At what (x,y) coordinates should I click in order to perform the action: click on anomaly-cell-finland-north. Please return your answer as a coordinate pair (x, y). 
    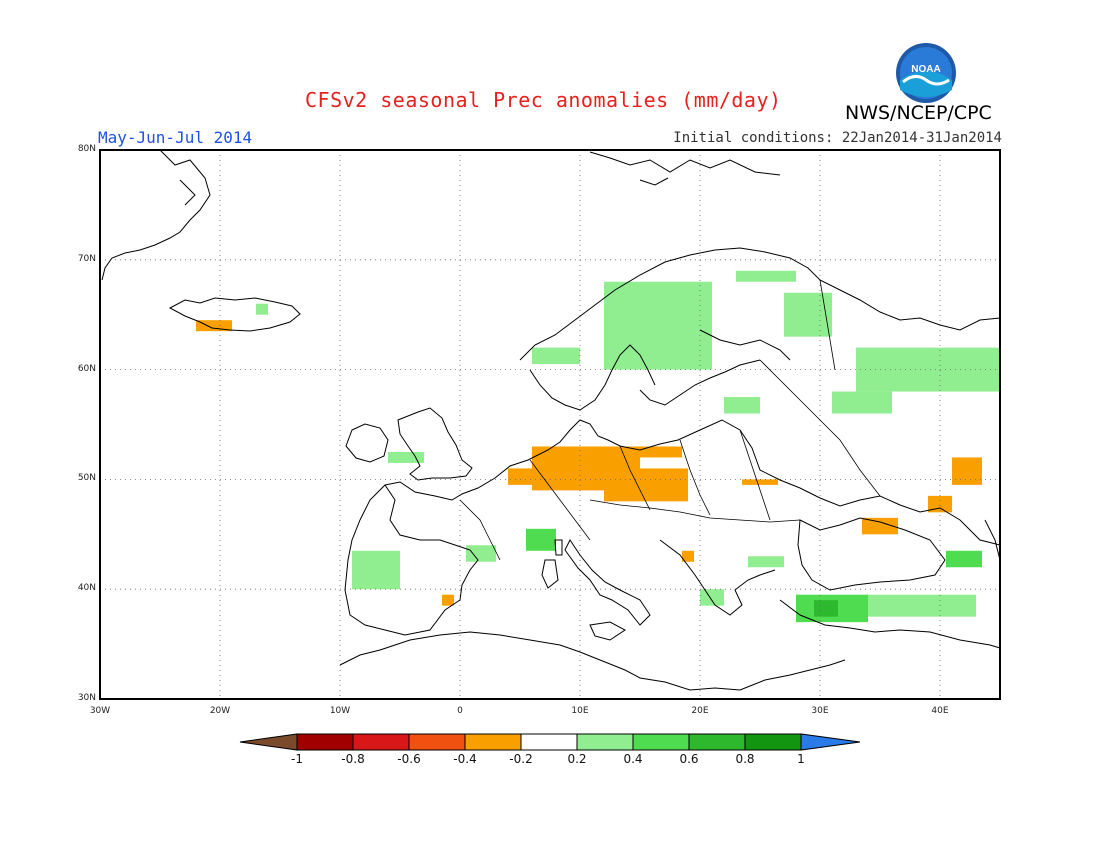
    Looking at the image, I should click on (766, 276).